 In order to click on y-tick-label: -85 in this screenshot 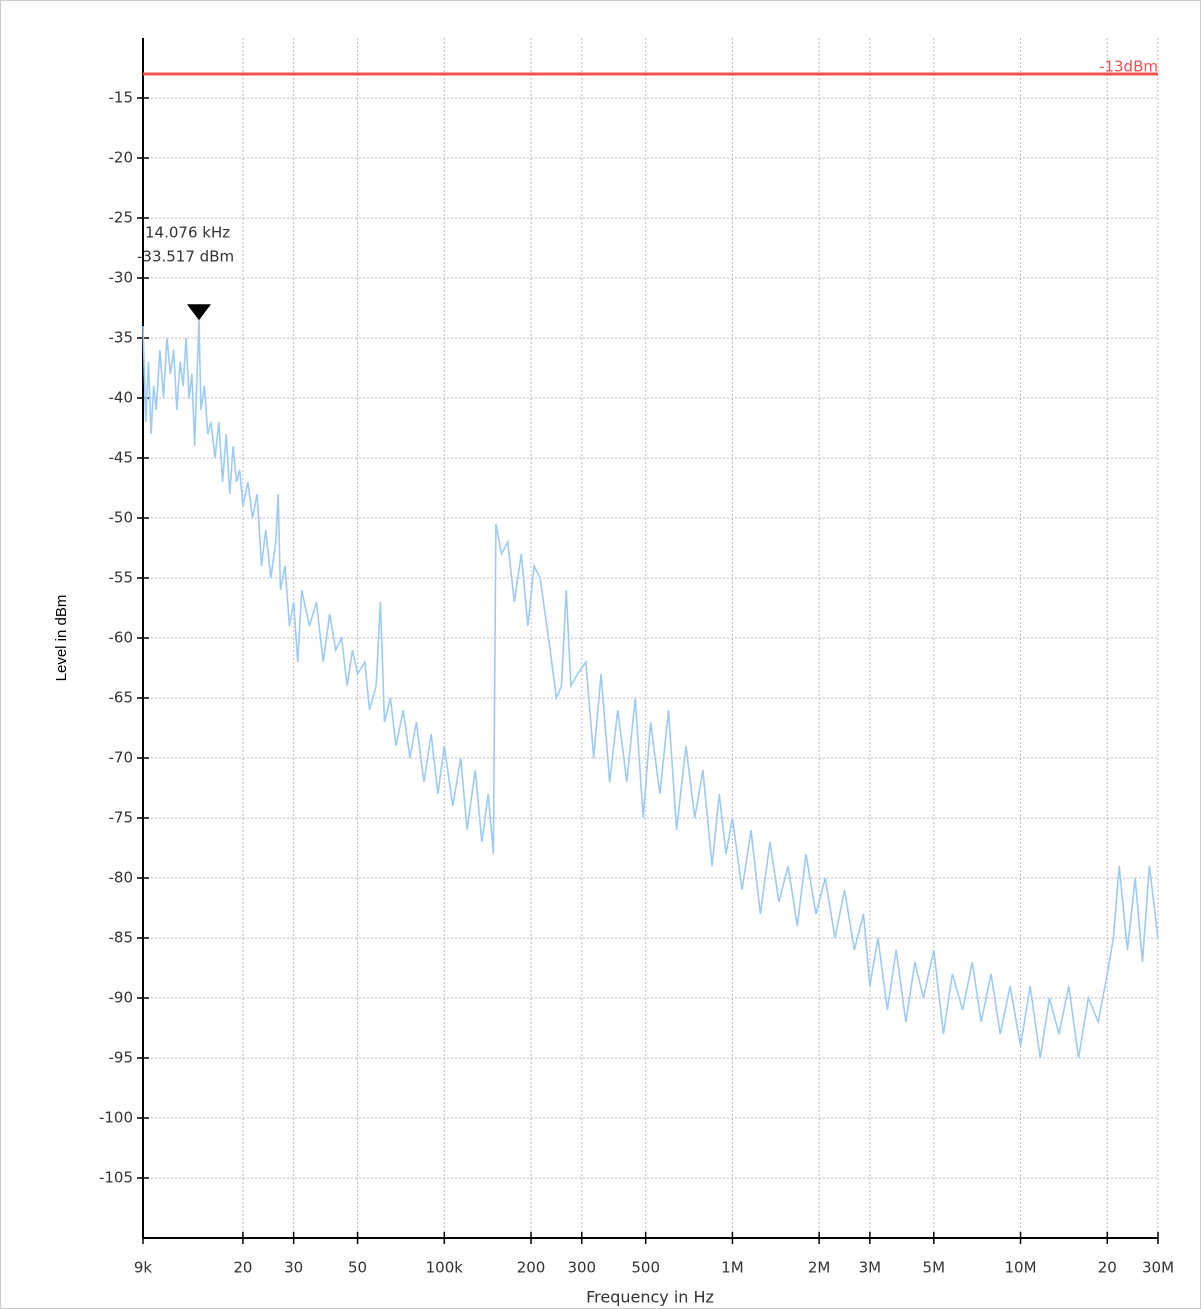, I will do `click(121, 938)`.